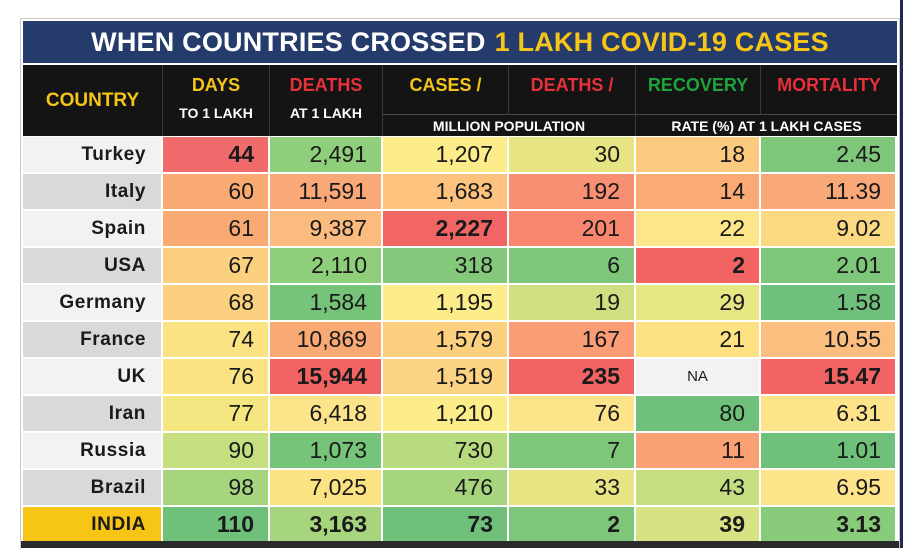  What do you see at coordinates (572, 266) in the screenshot?
I see `table-cell-deaths-pm: 6` at bounding box center [572, 266].